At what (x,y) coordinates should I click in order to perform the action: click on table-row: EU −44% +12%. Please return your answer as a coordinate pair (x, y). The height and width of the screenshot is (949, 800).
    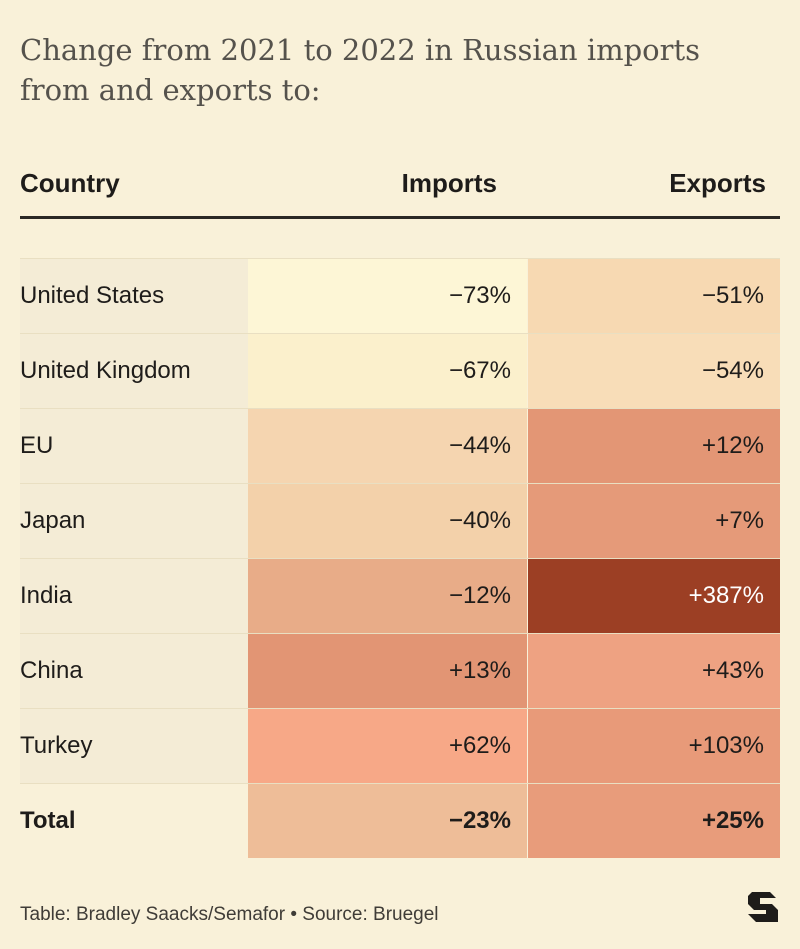
    Looking at the image, I should click on (400, 445).